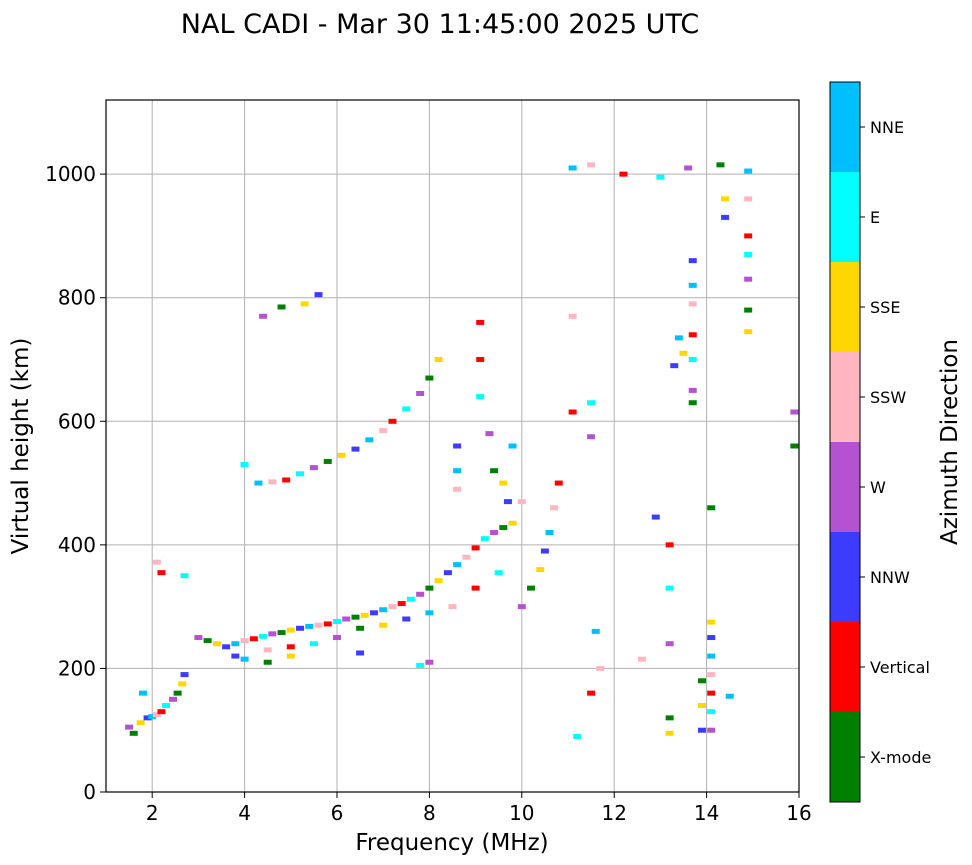  Describe the element at coordinates (77, 421) in the screenshot. I see `y-tick-label: 600` at that location.